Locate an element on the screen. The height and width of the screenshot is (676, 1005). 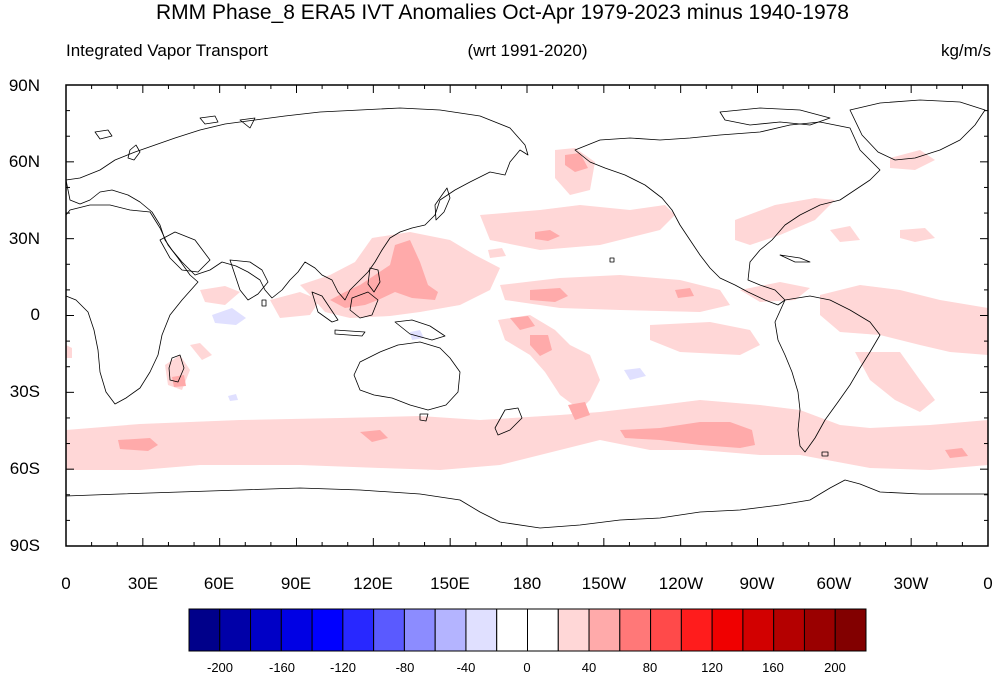
lon-label-60w: 60W is located at coordinates (834, 583).